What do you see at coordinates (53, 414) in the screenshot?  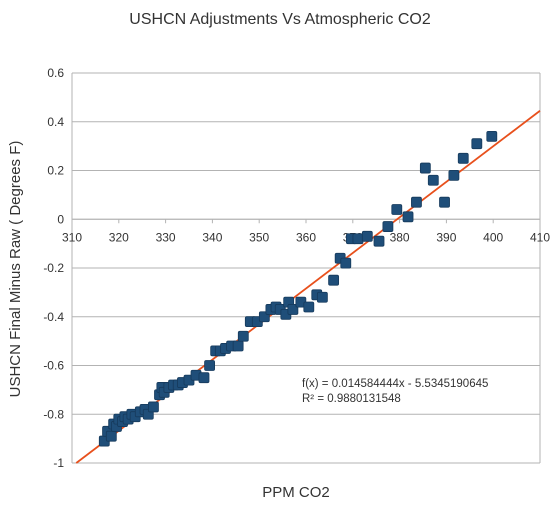 I see `y-tick-label: -0.8` at bounding box center [53, 414].